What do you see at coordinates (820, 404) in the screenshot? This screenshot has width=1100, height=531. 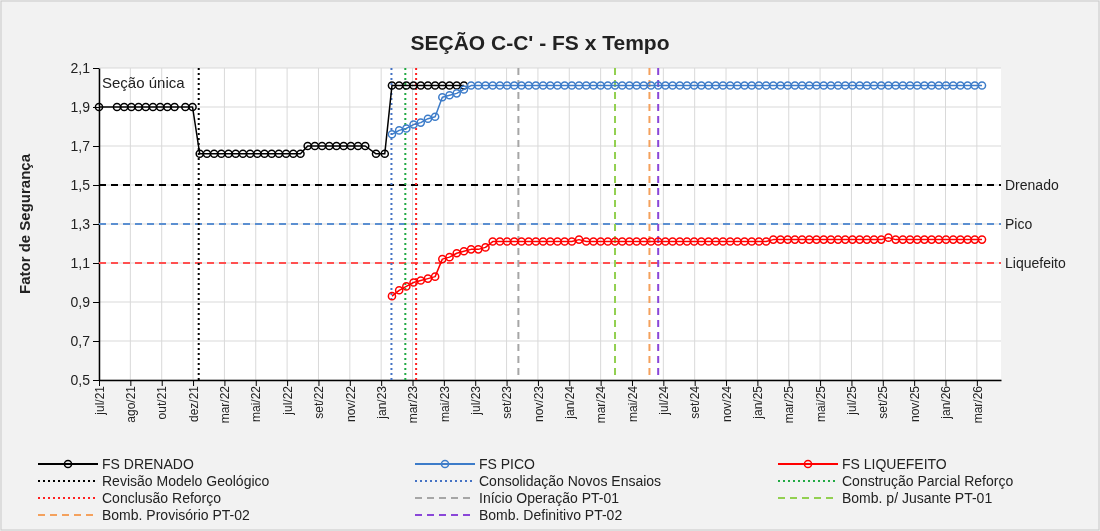 I see `x-tick-label: mai/25` at bounding box center [820, 404].